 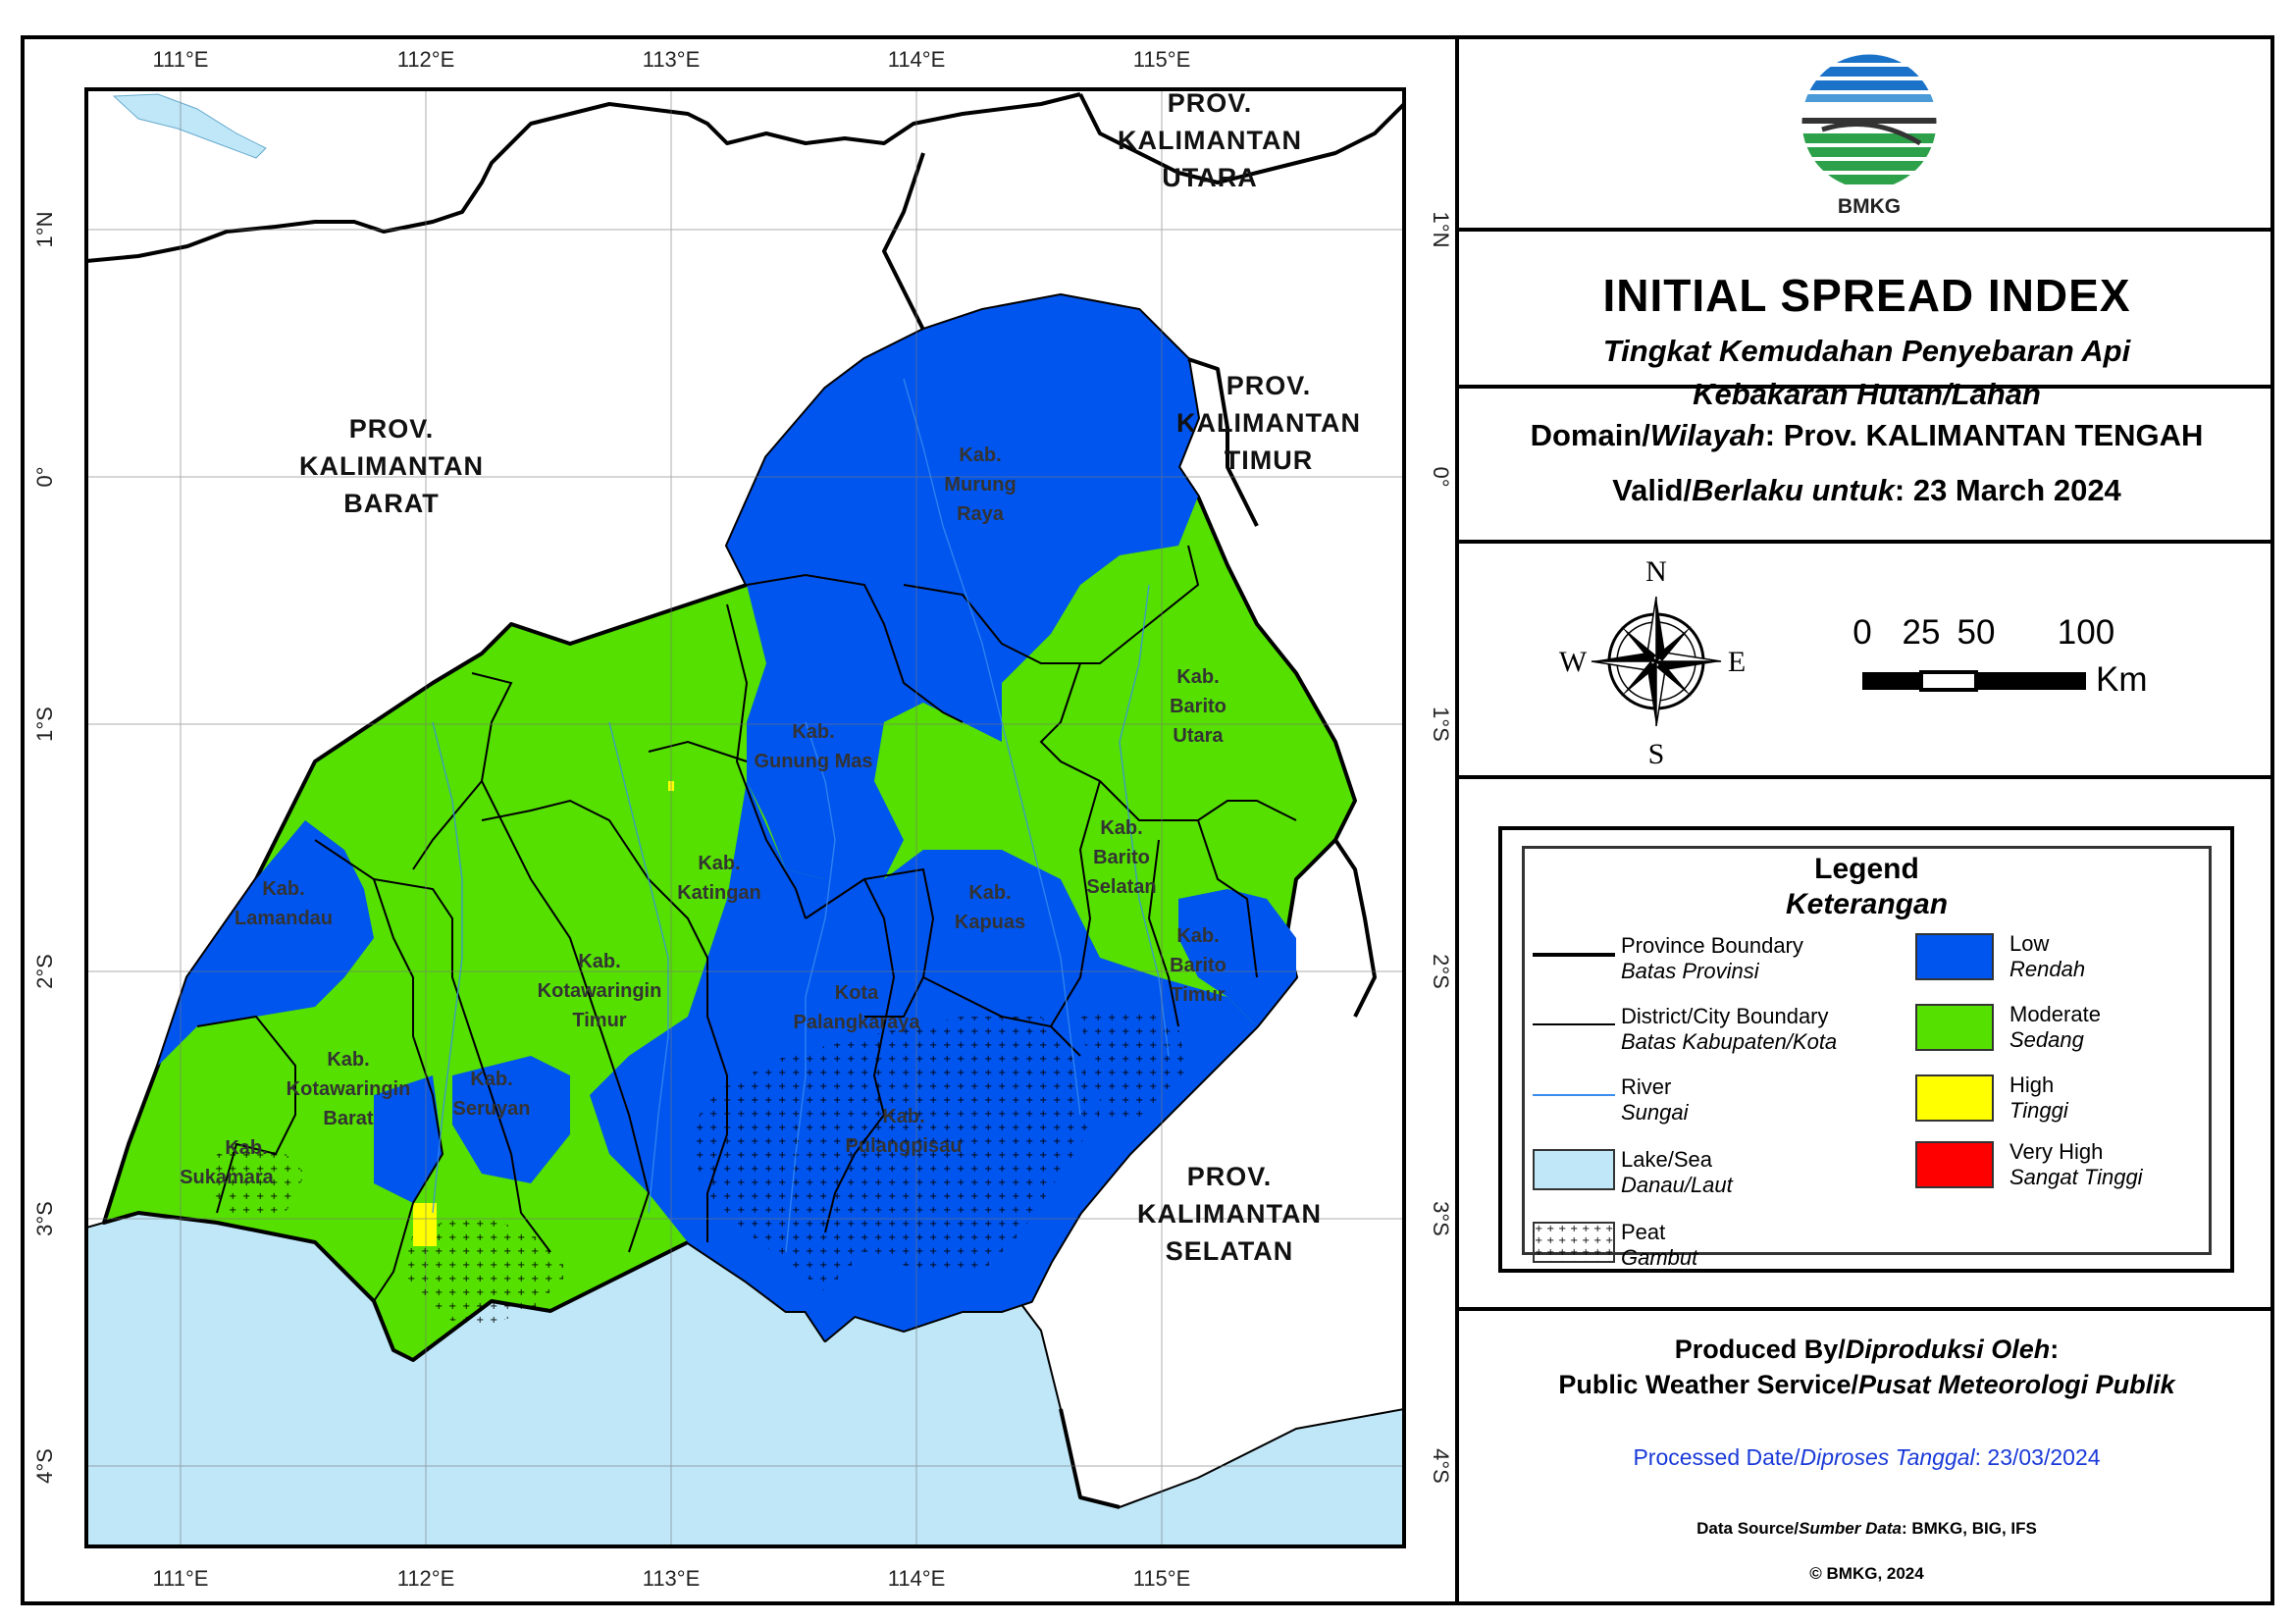 What do you see at coordinates (990, 907) in the screenshot?
I see `regency-label-kapuas: Kab. Kapuas` at bounding box center [990, 907].